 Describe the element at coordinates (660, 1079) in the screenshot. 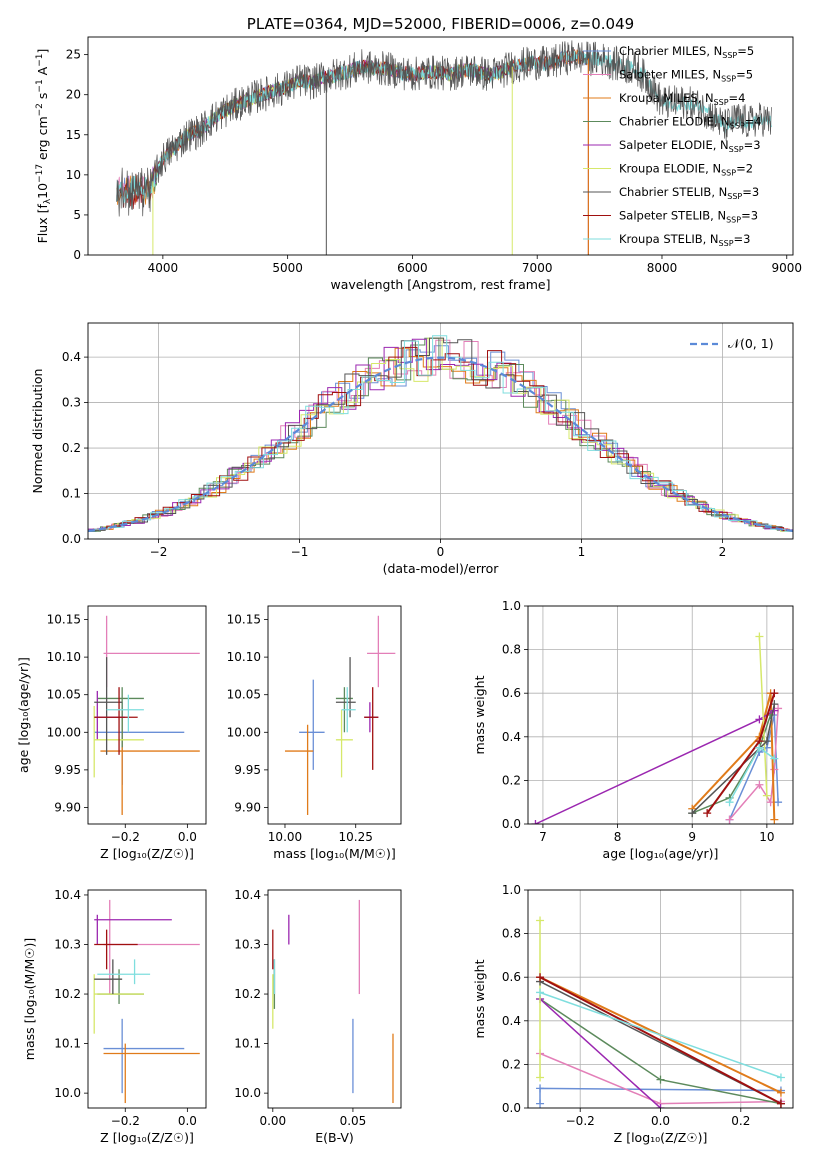

I see `weight-marker-chabrier_elodie` at that location.